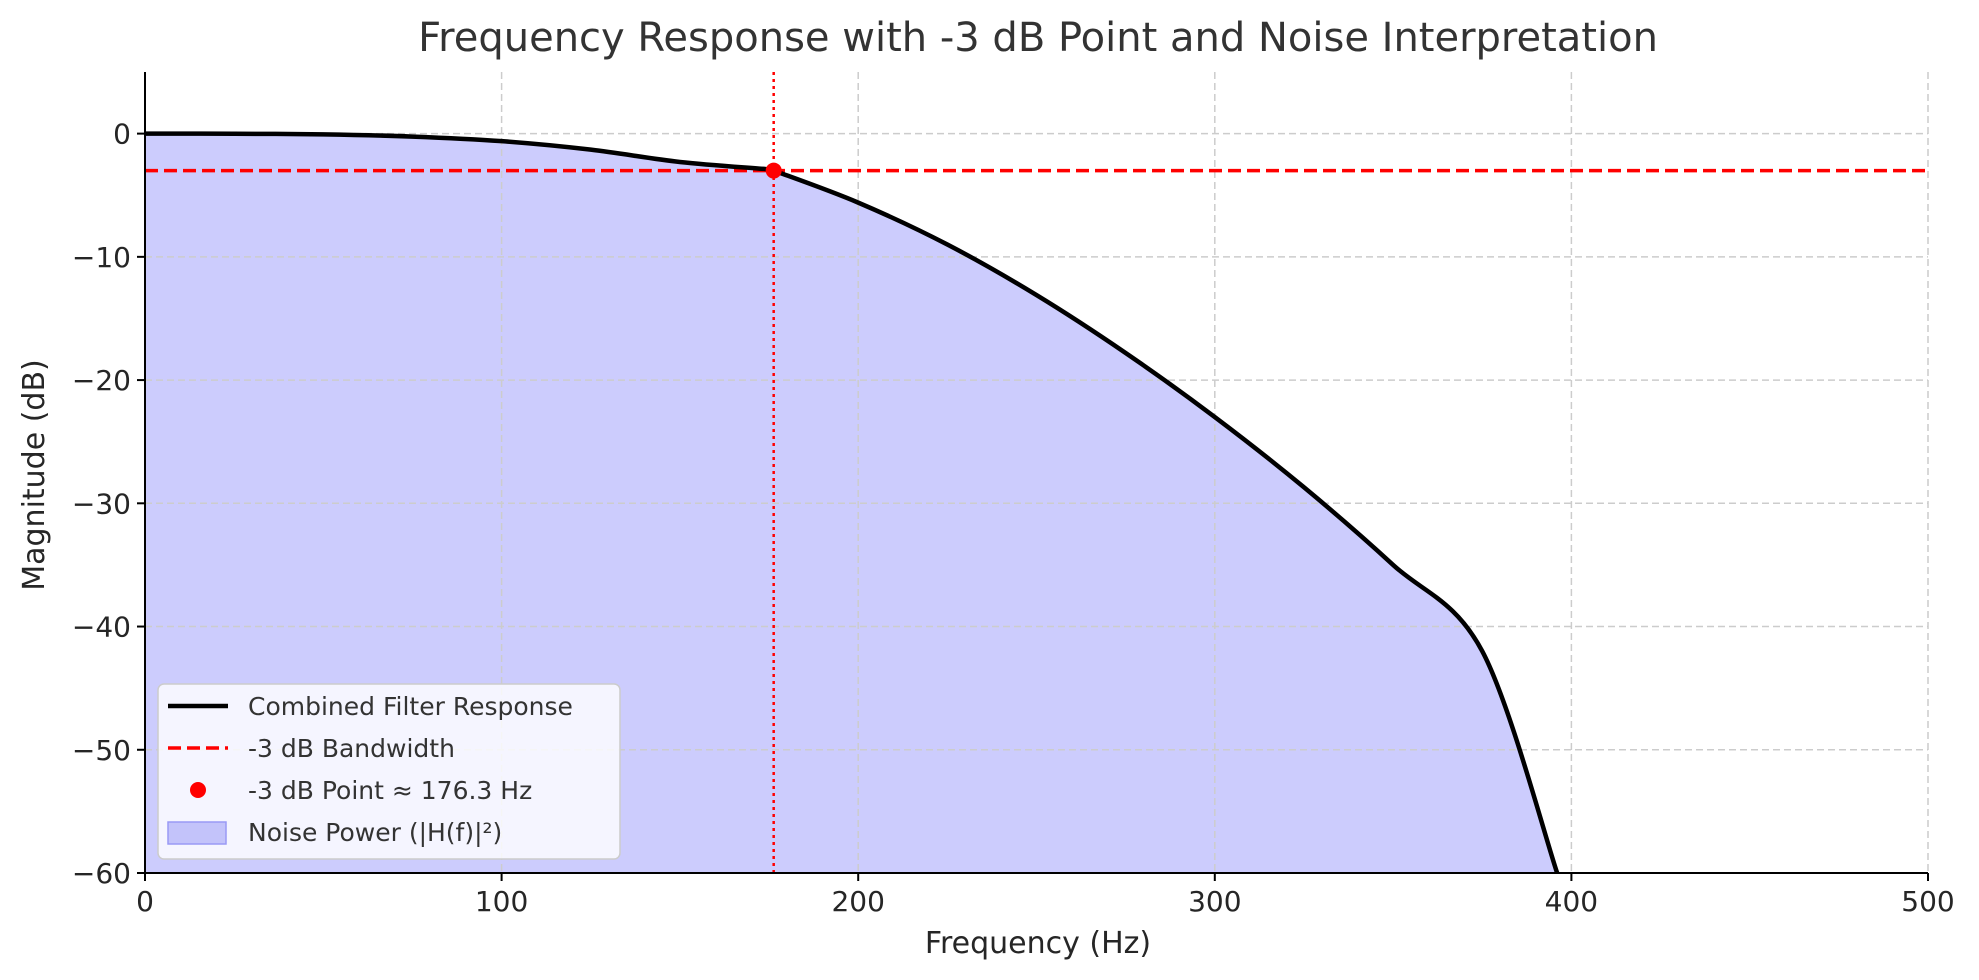 The height and width of the screenshot is (980, 1979). Describe the element at coordinates (34, 475) in the screenshot. I see `y-axis-label: Magnitude (dB)` at that location.